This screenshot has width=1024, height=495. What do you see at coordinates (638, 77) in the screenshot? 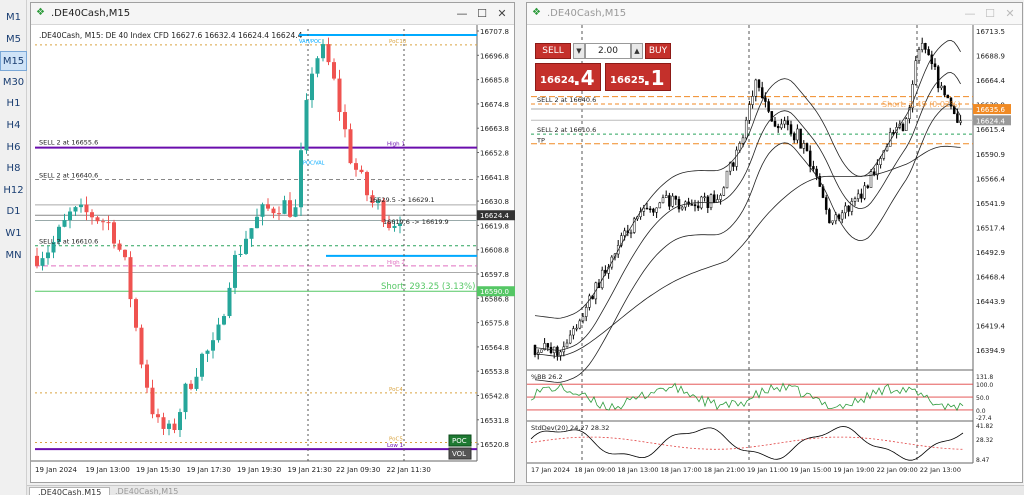
I see `buy-price-button: 16625 .1` at bounding box center [638, 77].